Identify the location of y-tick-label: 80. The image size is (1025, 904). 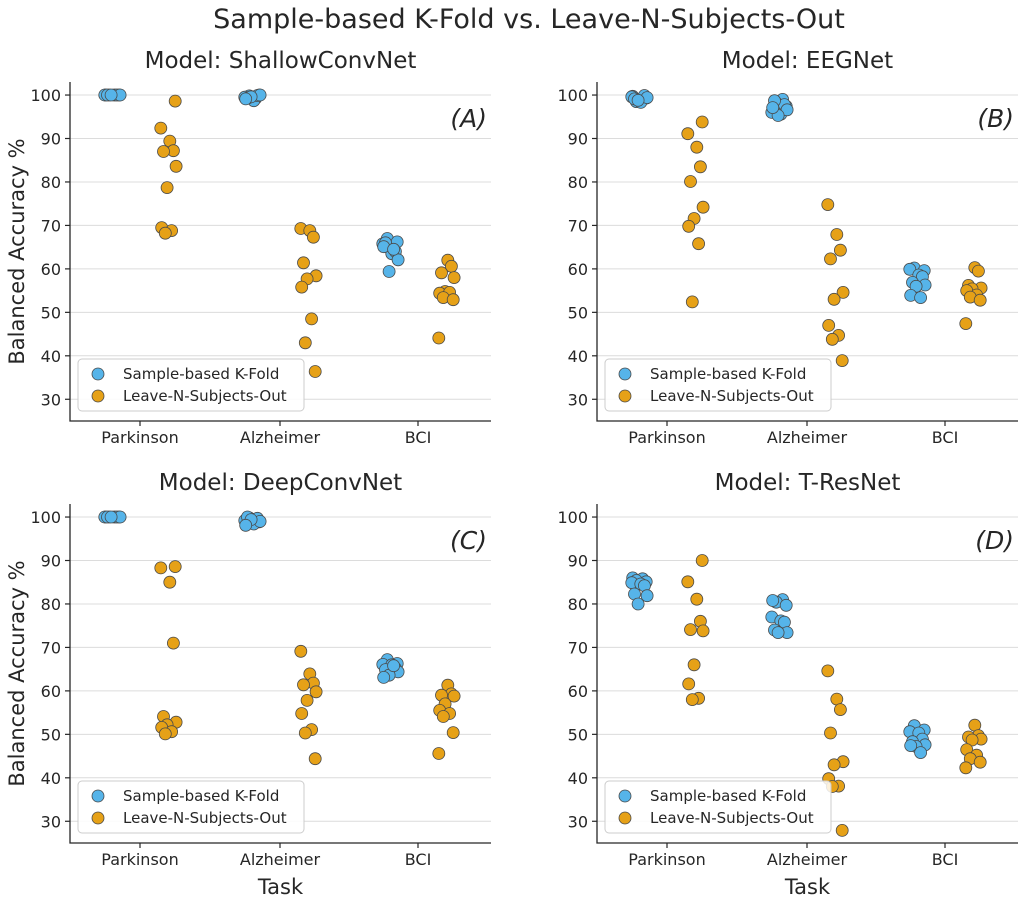
(578, 604).